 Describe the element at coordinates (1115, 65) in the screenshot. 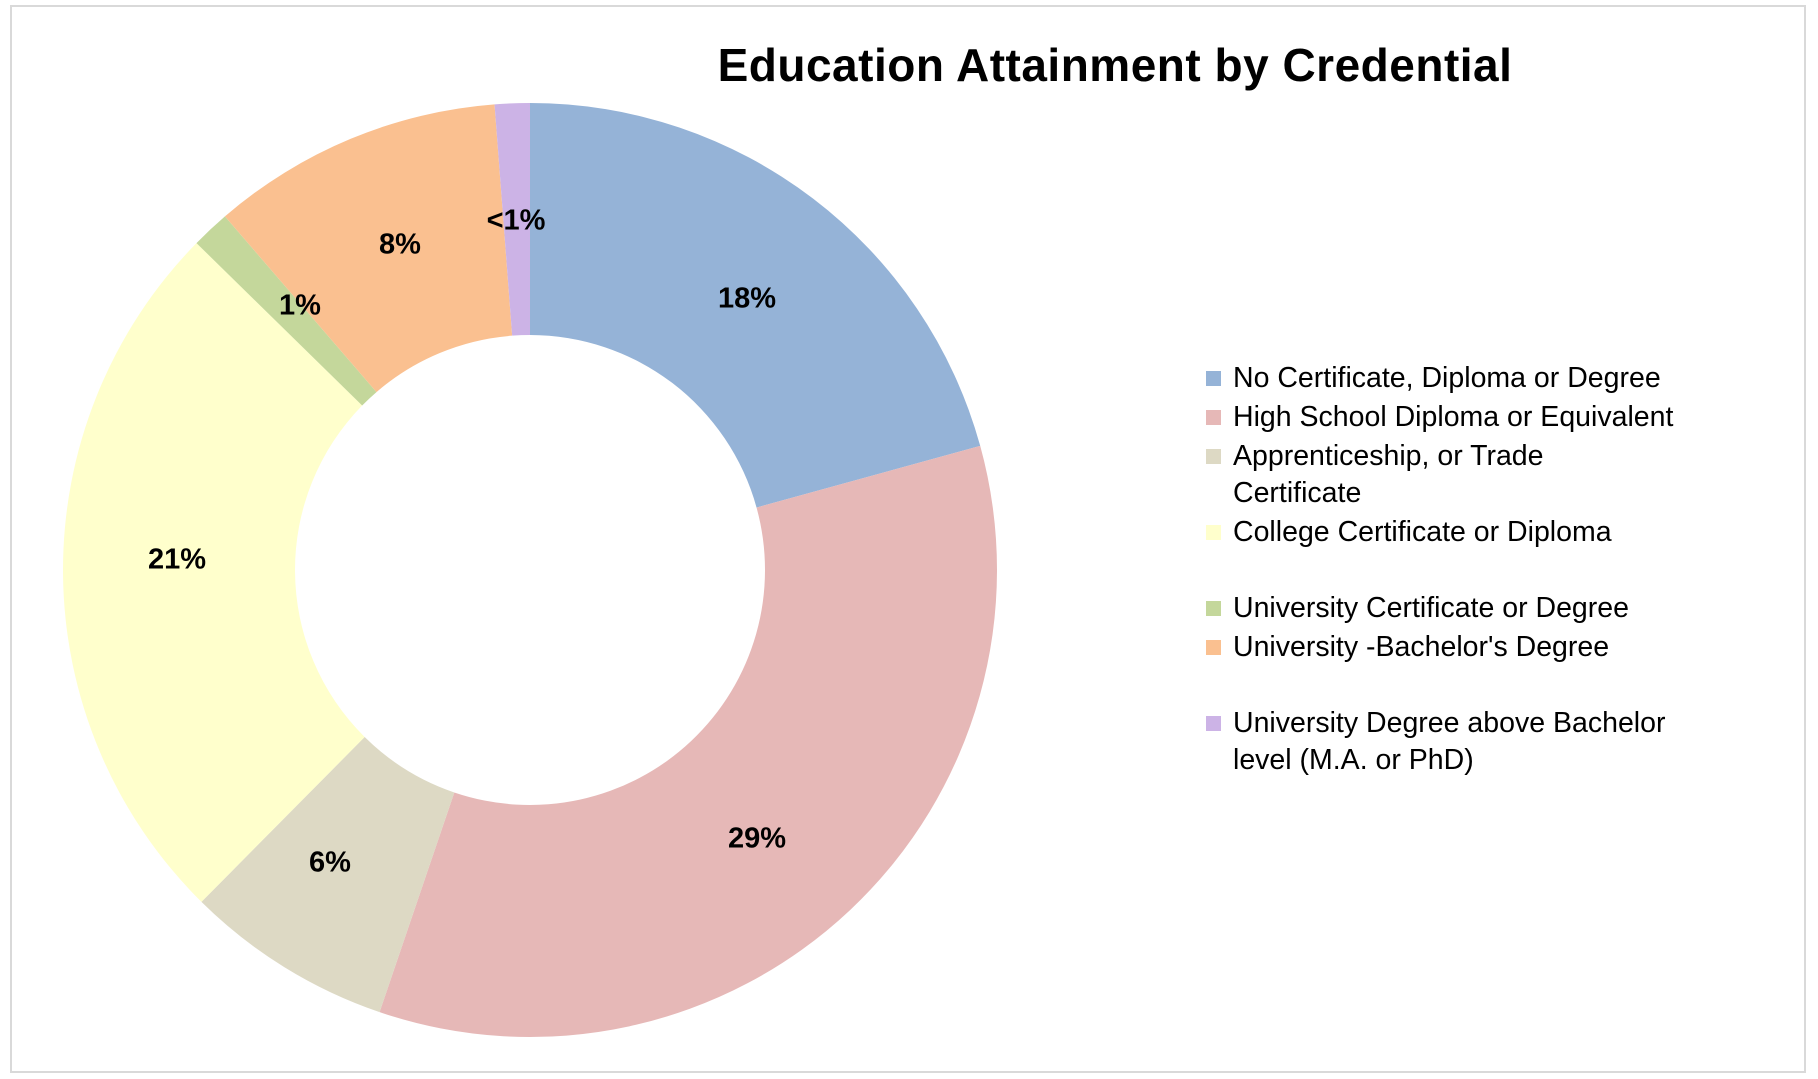

I see `chart-title: Education Attainment by Credential` at that location.